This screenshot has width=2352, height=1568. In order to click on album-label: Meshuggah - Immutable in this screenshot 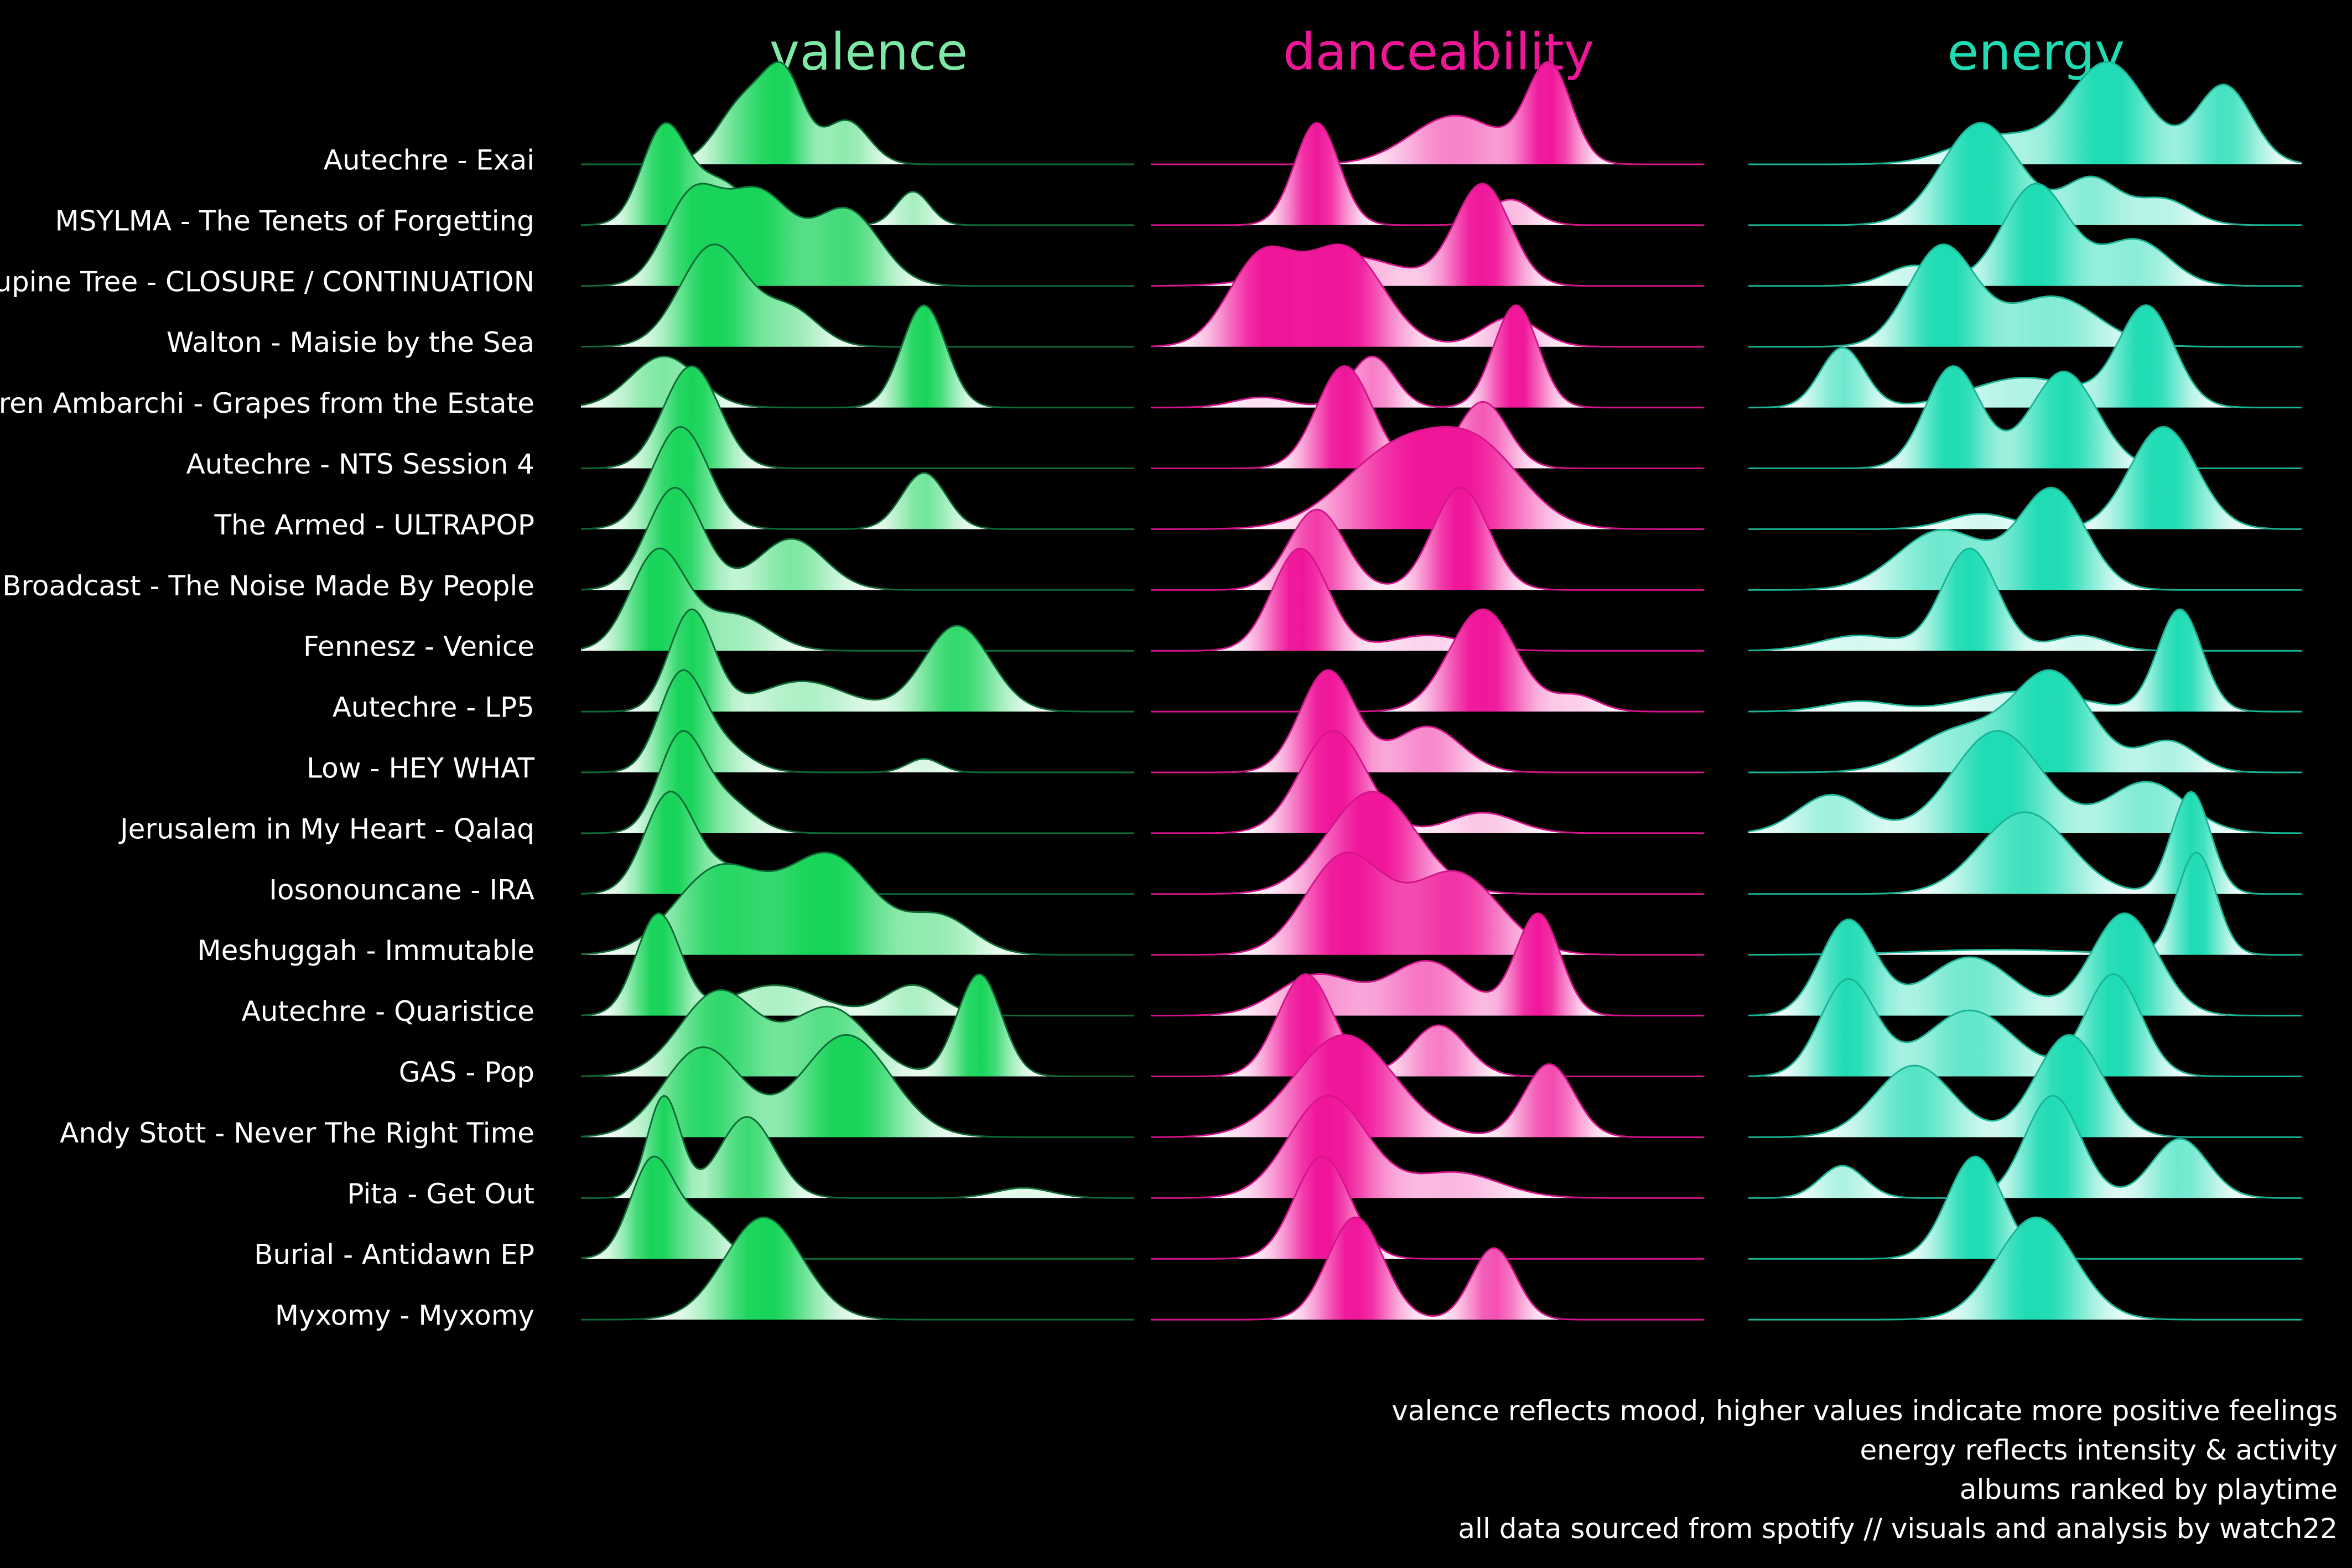, I will do `click(366, 951)`.